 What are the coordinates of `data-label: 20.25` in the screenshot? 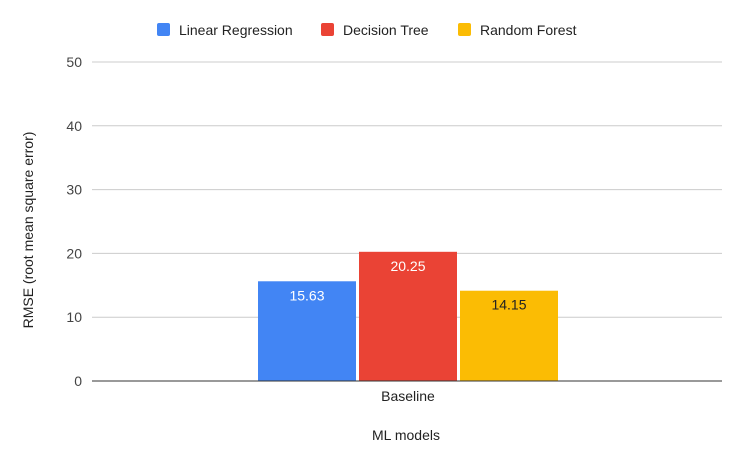 It's located at (407, 266).